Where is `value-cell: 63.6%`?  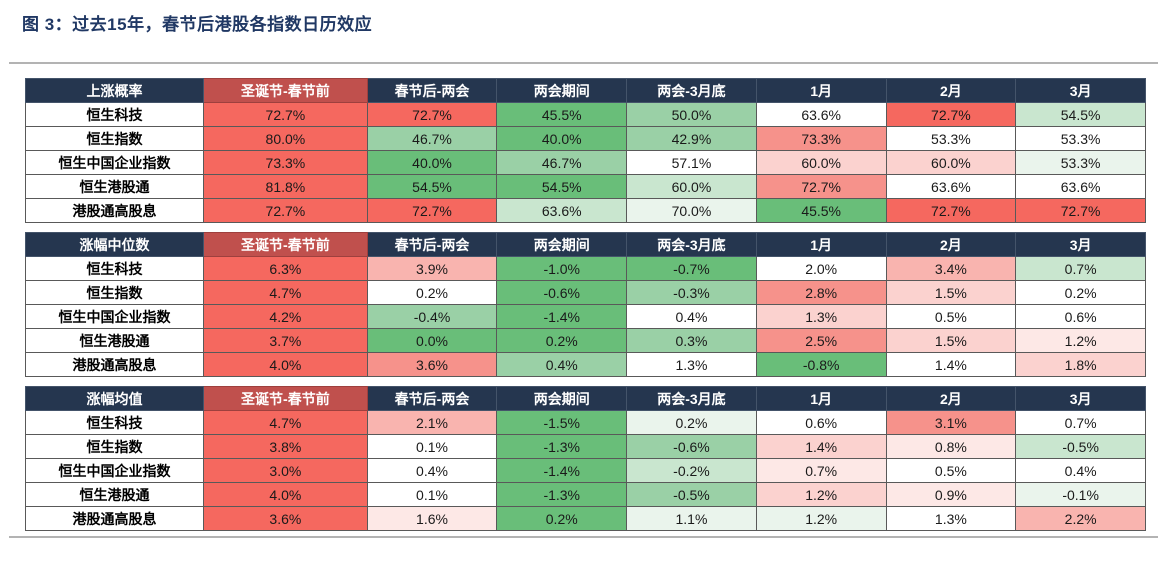 value-cell: 63.6% is located at coordinates (1080, 186).